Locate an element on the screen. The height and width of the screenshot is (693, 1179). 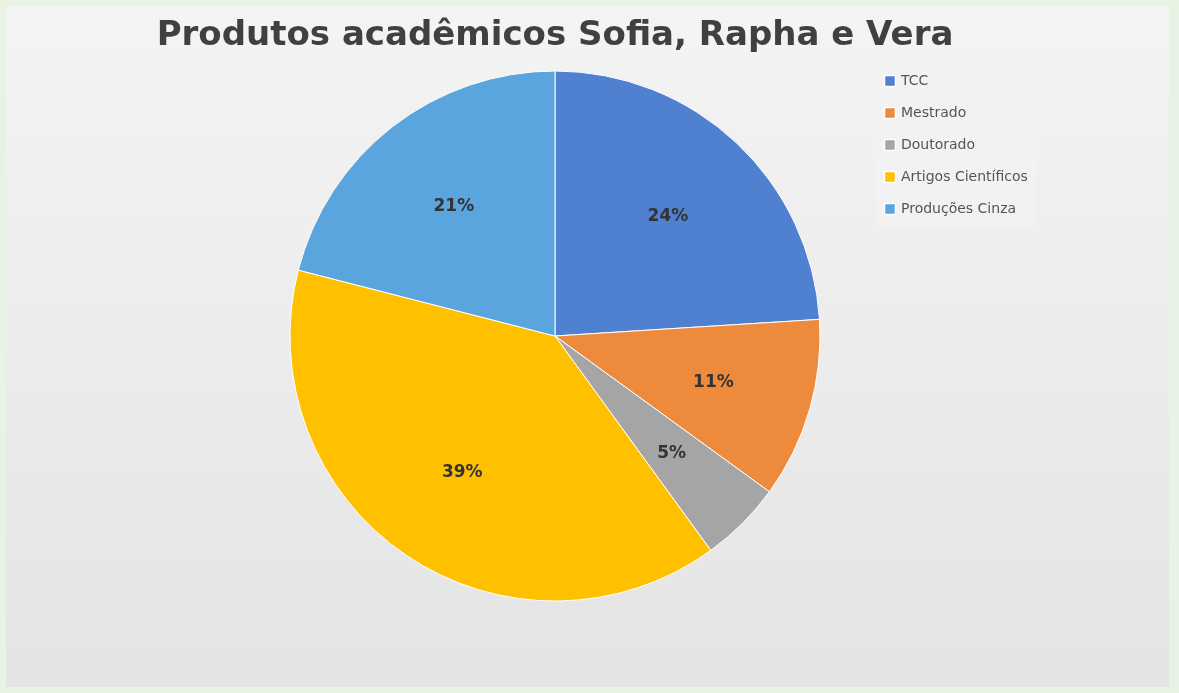
chart-title: Produtos acadêmicos Sofia, Rapha e Vera is located at coordinates (555, 33).